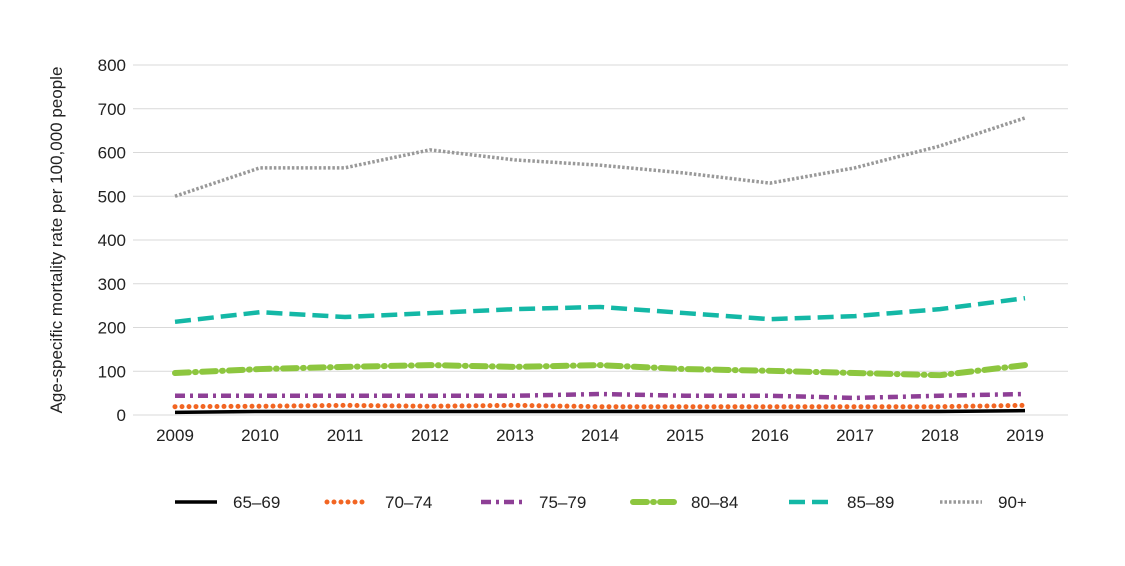  What do you see at coordinates (601, 502) in the screenshot?
I see `legend: 65–69 70–74 75–79 80–84 85–89 90+` at bounding box center [601, 502].